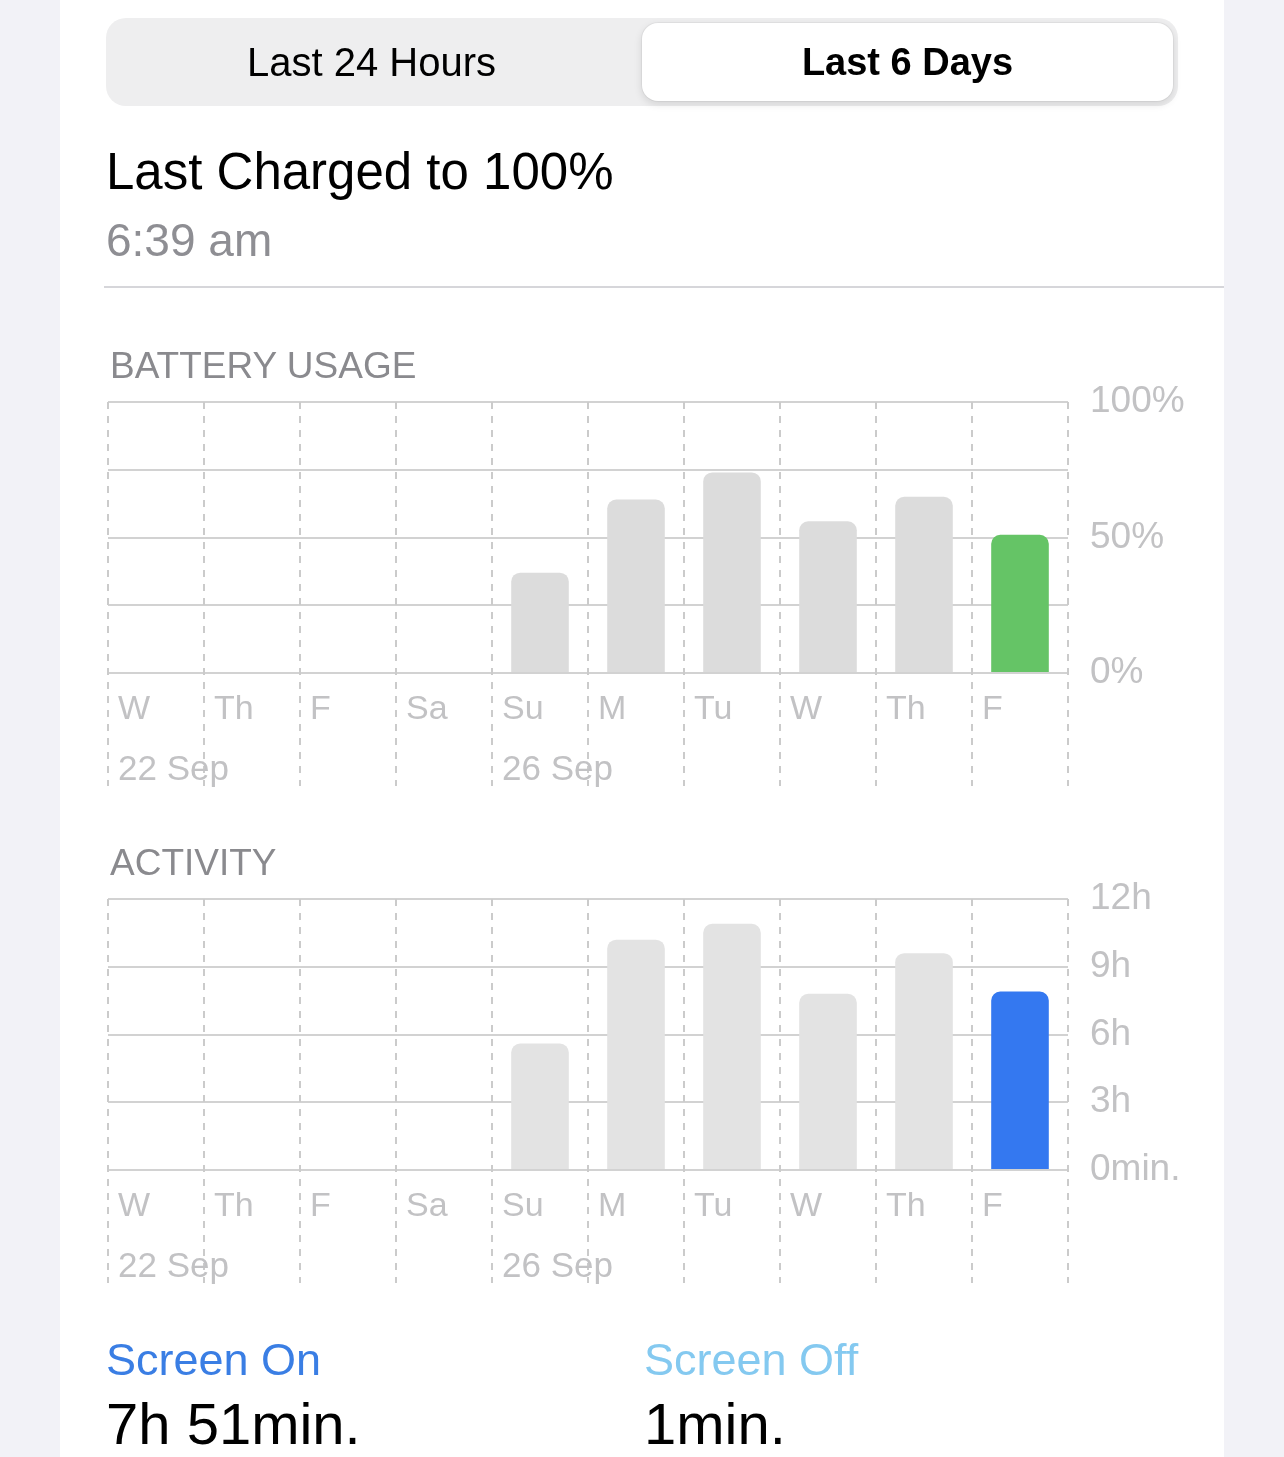 The width and height of the screenshot is (1284, 1457). What do you see at coordinates (1121, 897) in the screenshot?
I see `y-tick-label: 12h` at bounding box center [1121, 897].